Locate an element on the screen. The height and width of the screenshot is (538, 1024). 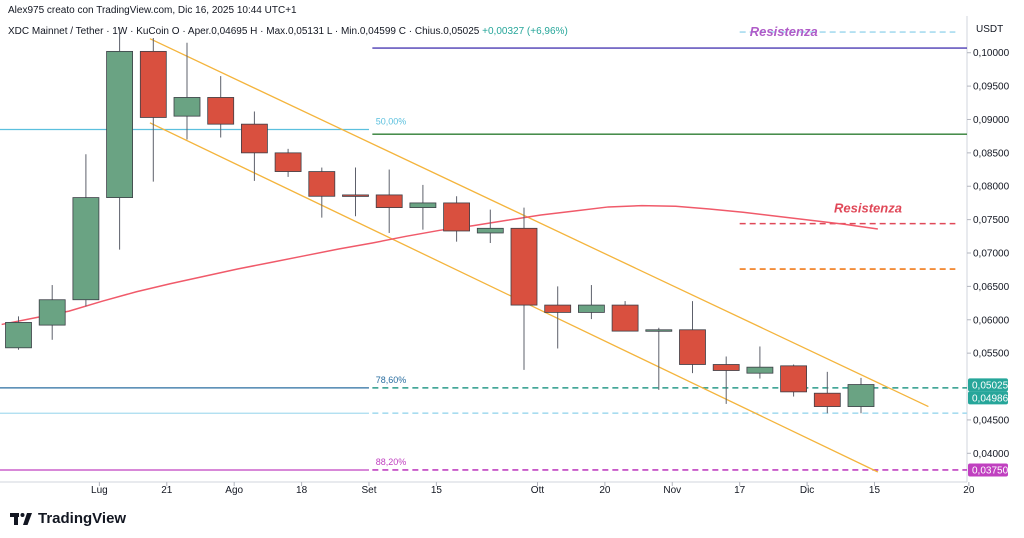
y-tick-label: 0,10000 is located at coordinates (991, 53).